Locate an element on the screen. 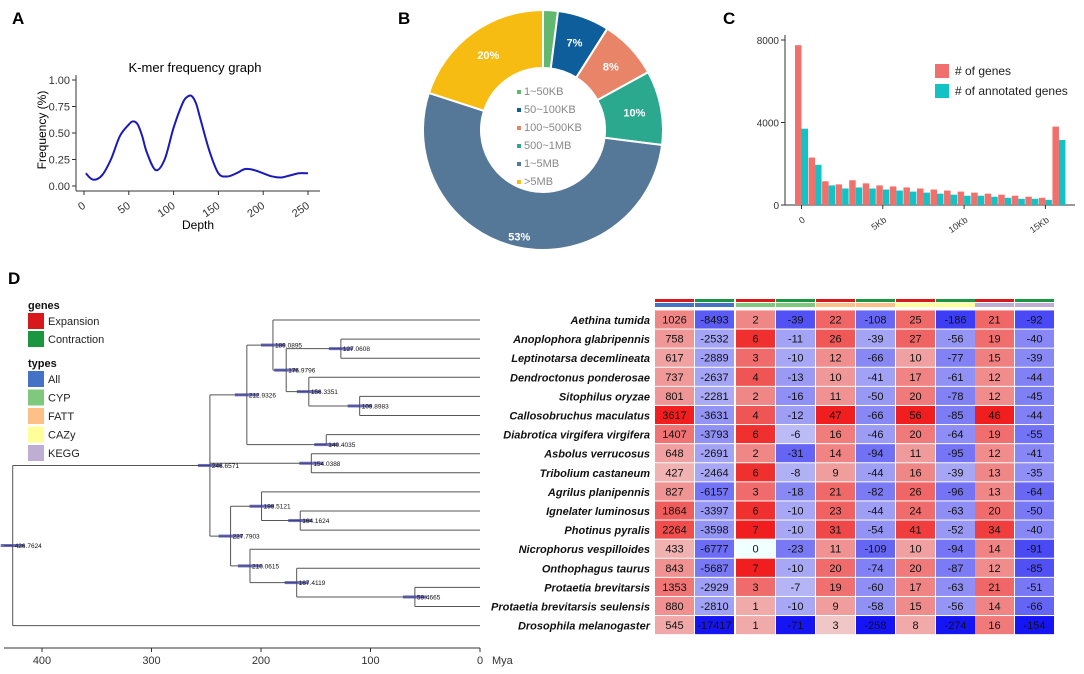 The width and height of the screenshot is (1084, 674). heatmap-cell-label: -41 is located at coordinates (1035, 454).